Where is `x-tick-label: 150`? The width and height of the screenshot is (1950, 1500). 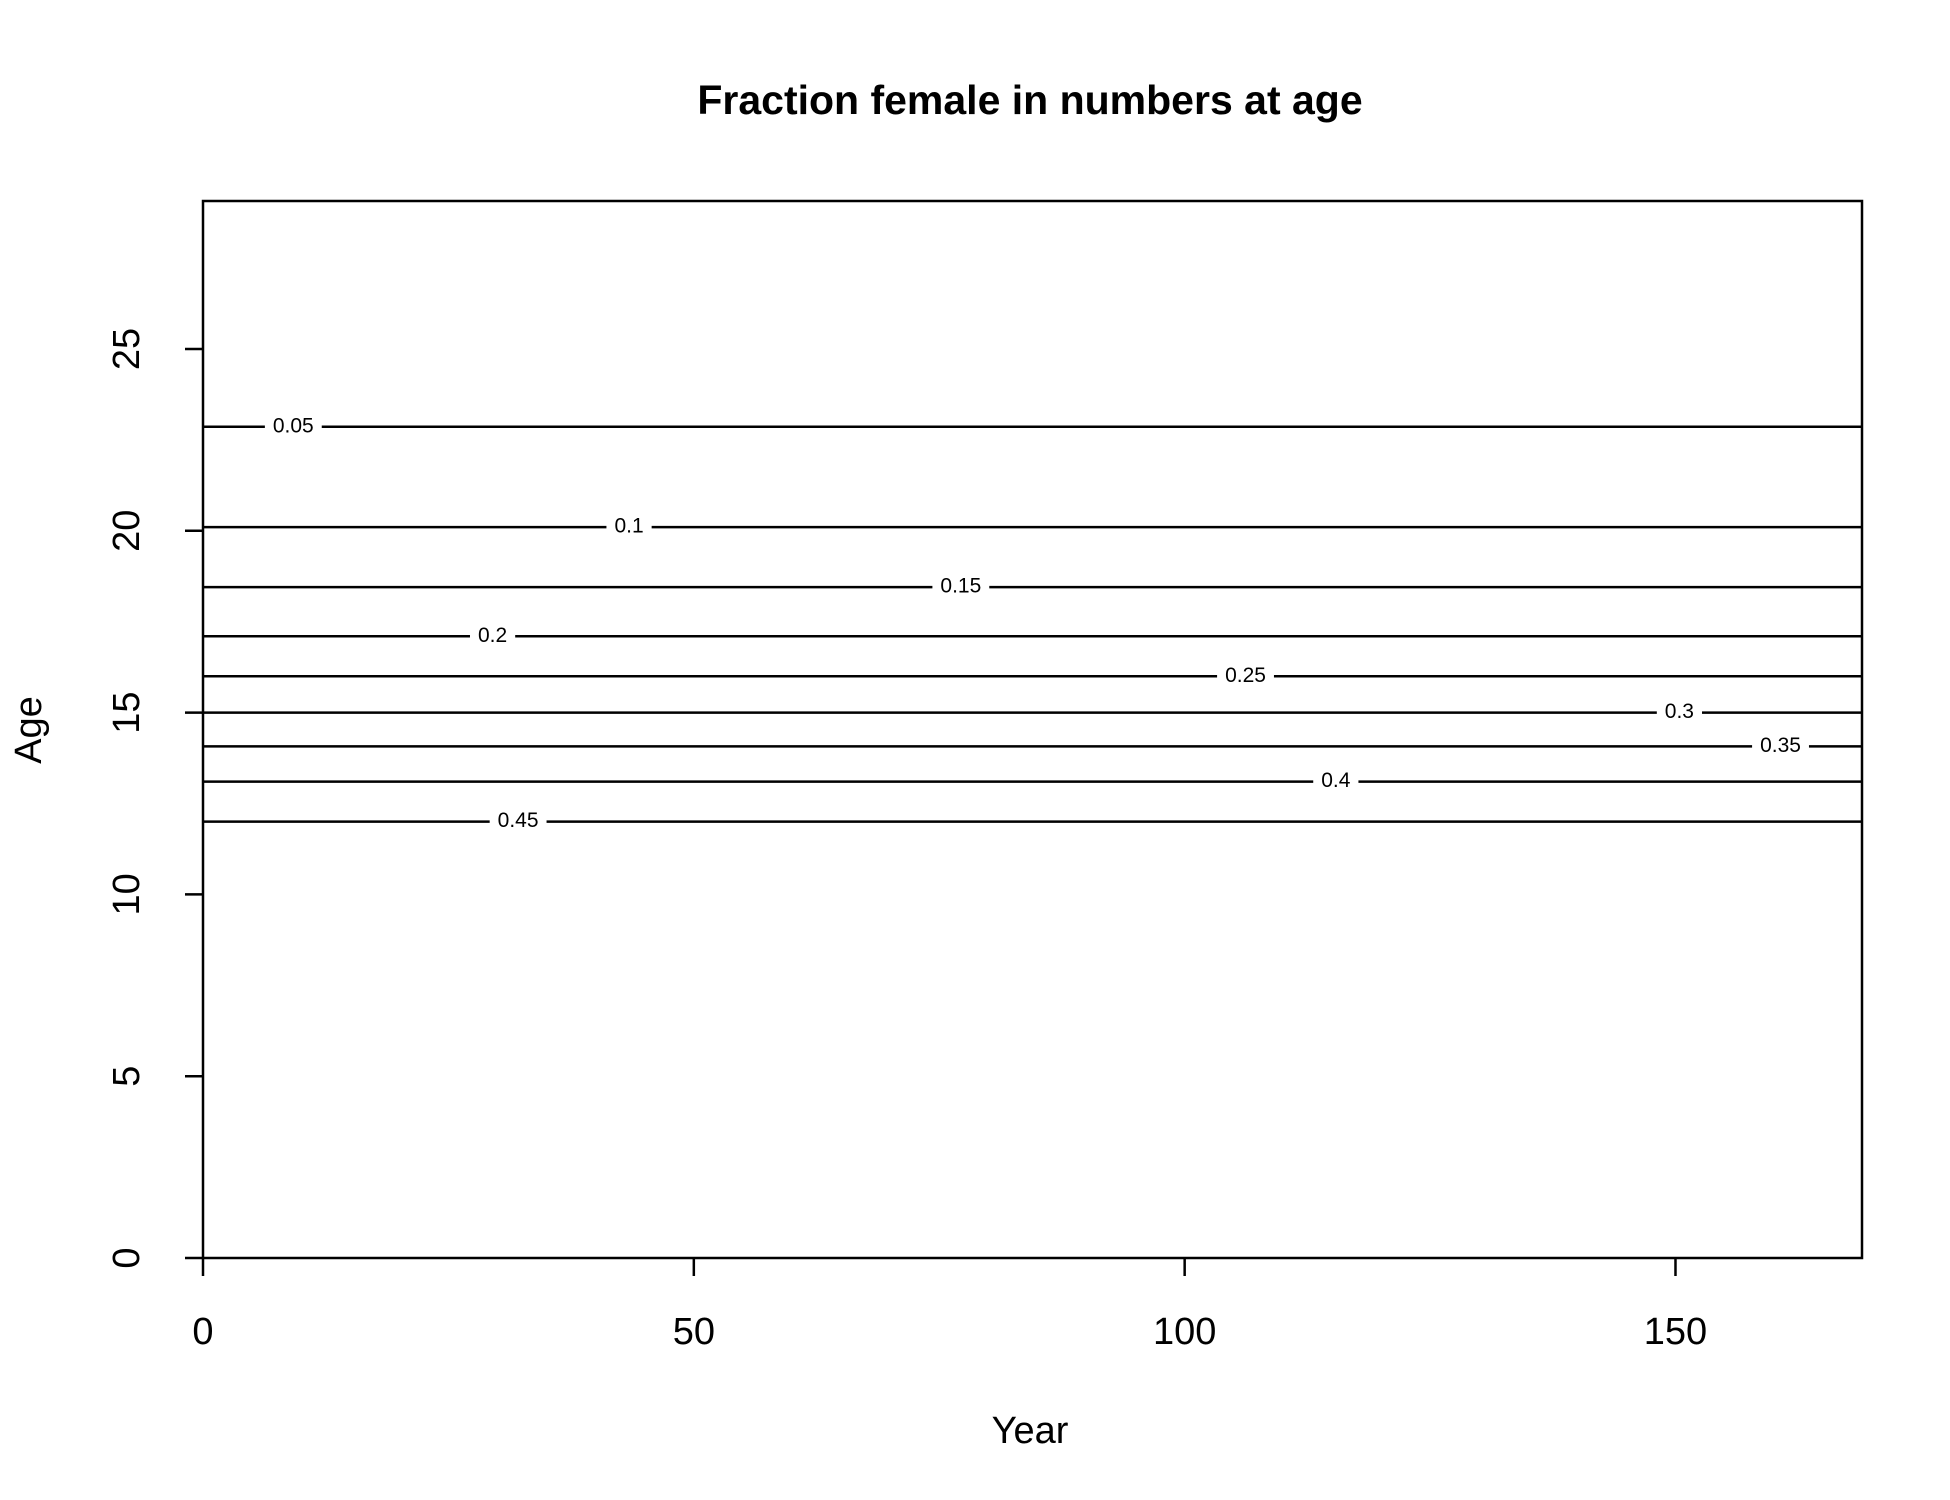
x-tick-label: 150 is located at coordinates (1675, 1332).